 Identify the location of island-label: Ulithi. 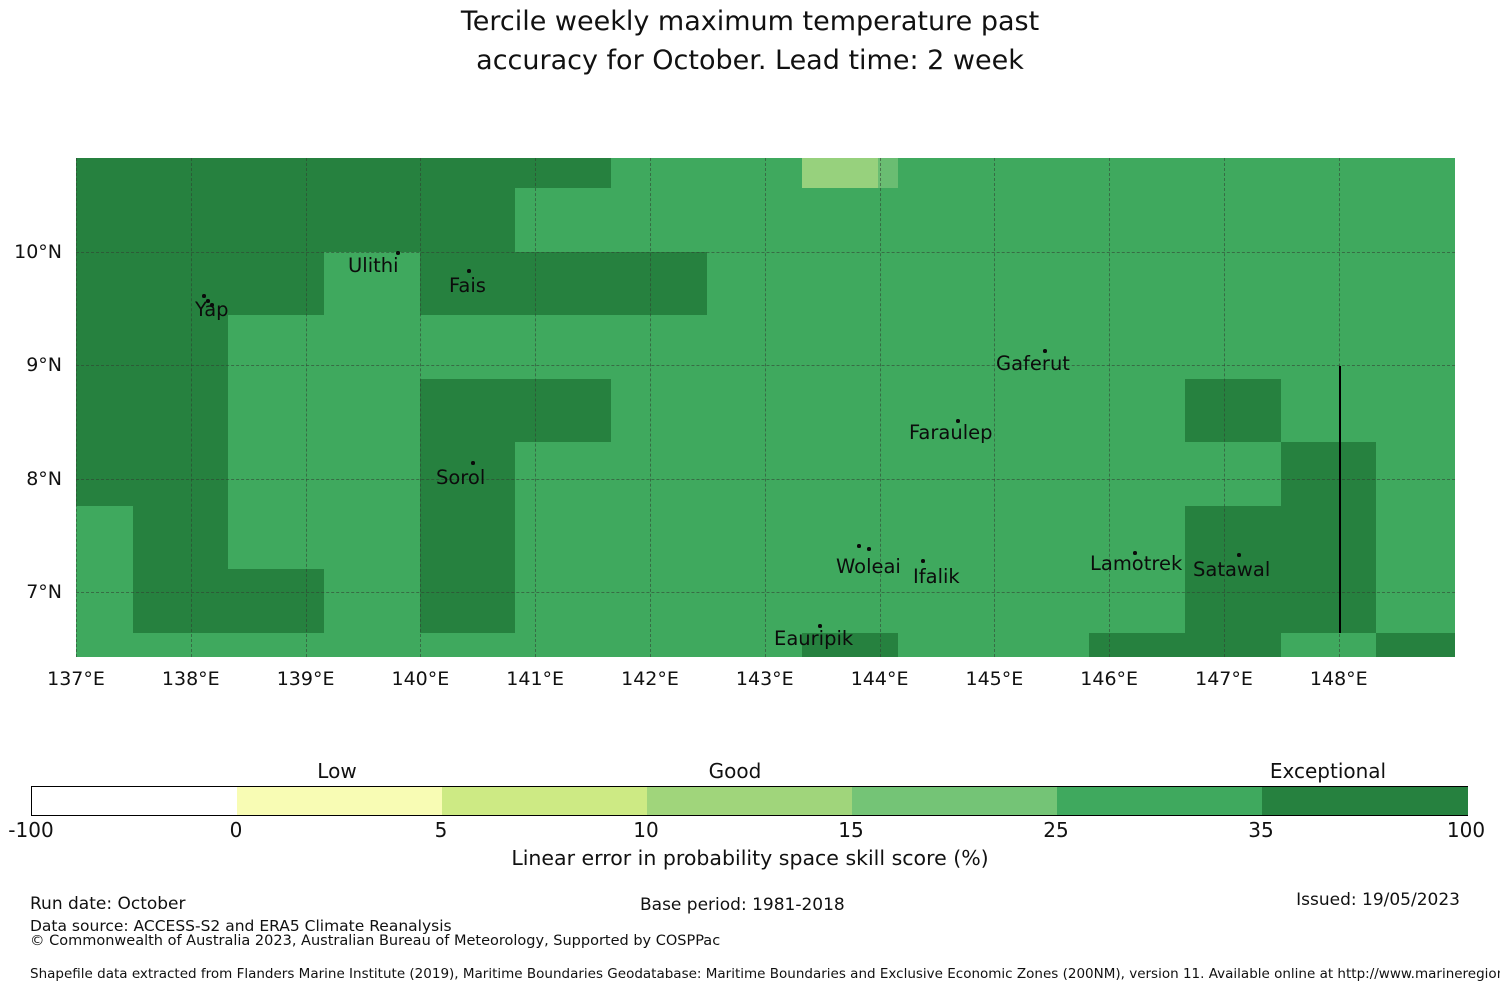
(373, 265).